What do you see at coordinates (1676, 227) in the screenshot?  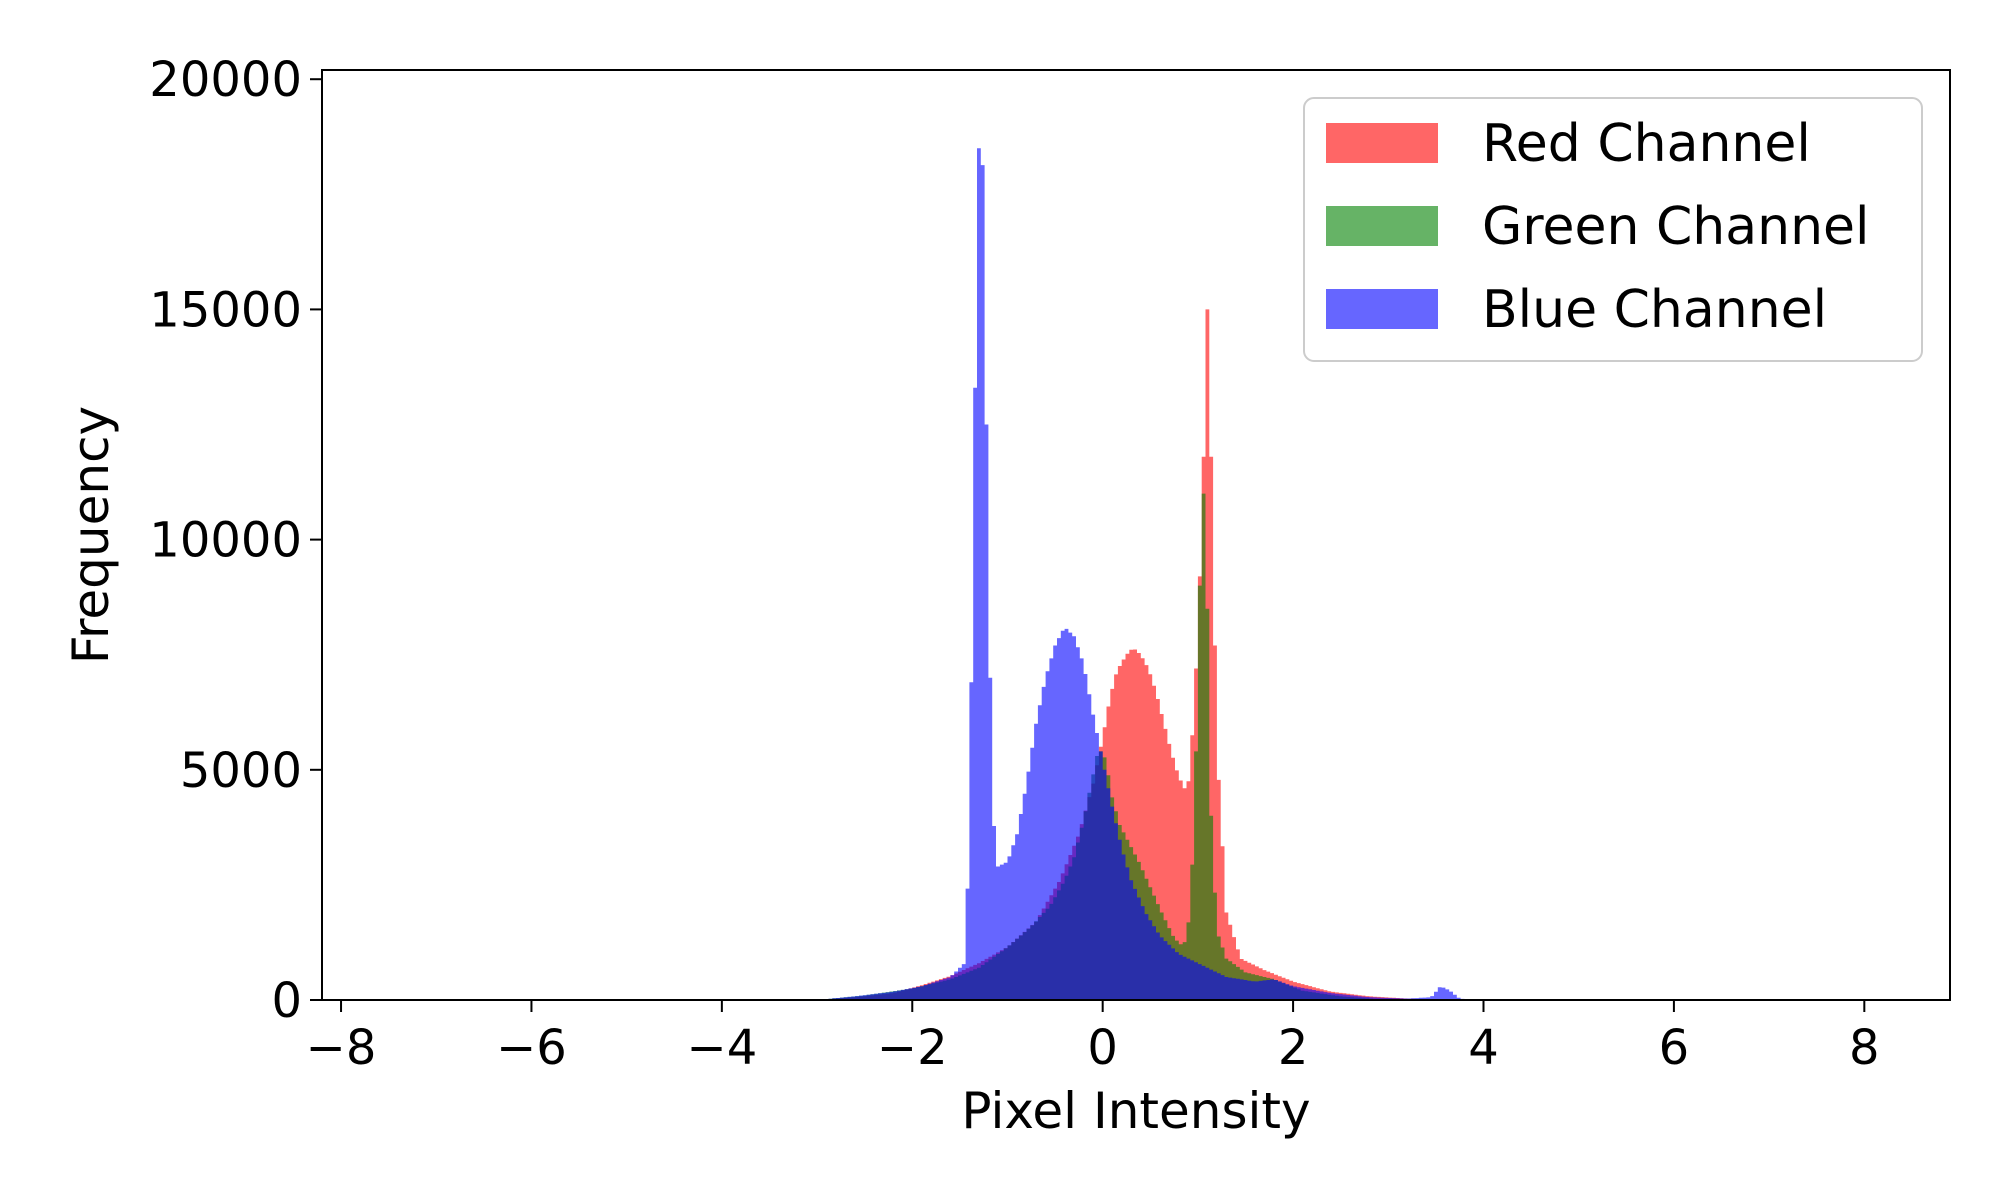 I see `legend-label: Green Channel` at bounding box center [1676, 227].